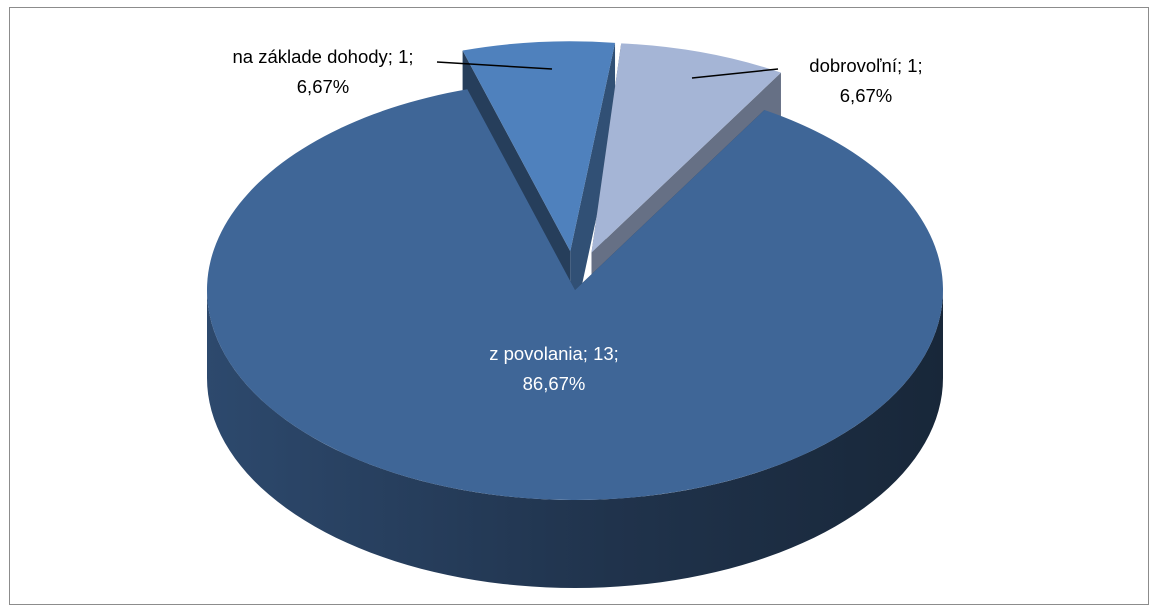 The width and height of the screenshot is (1159, 607). Describe the element at coordinates (554, 368) in the screenshot. I see `data-label-z-povolania: z povolania; 13; 86,67%` at that location.